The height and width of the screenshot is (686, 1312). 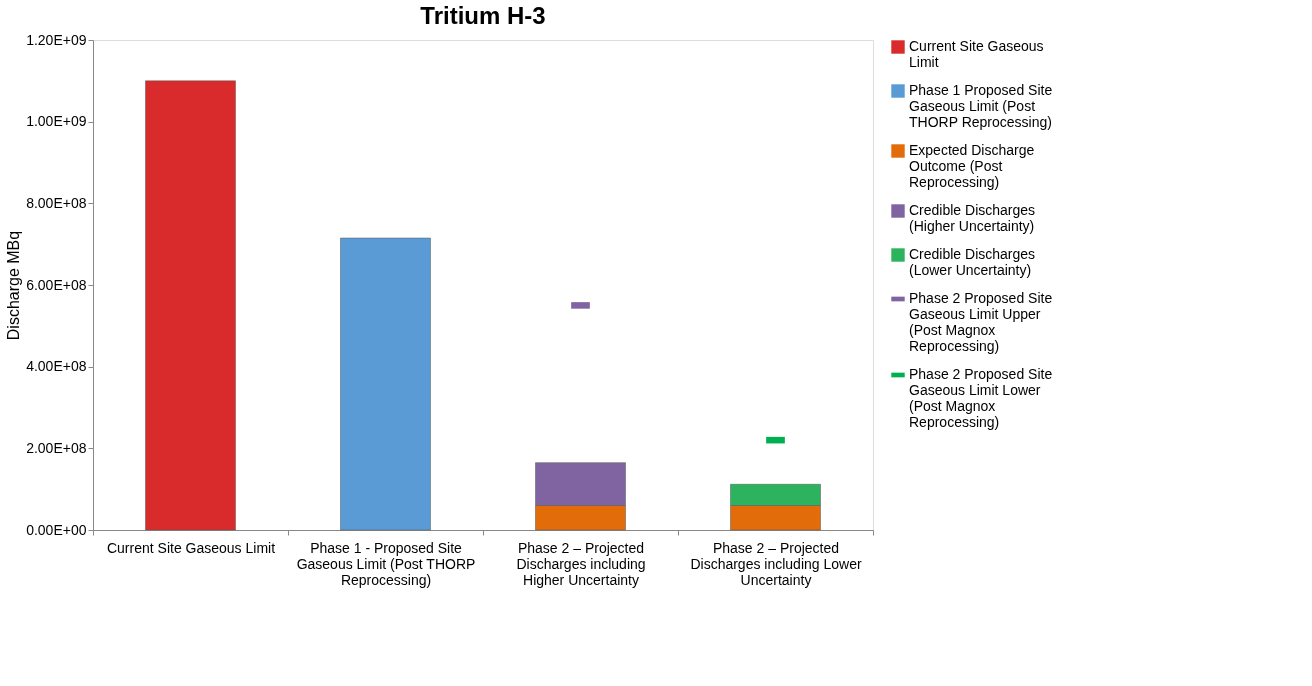 I want to click on legend-label: Phase 2 Proposed Site Gaseous Limit Upper (Post Magnox Reprocessing), so click(x=981, y=322).